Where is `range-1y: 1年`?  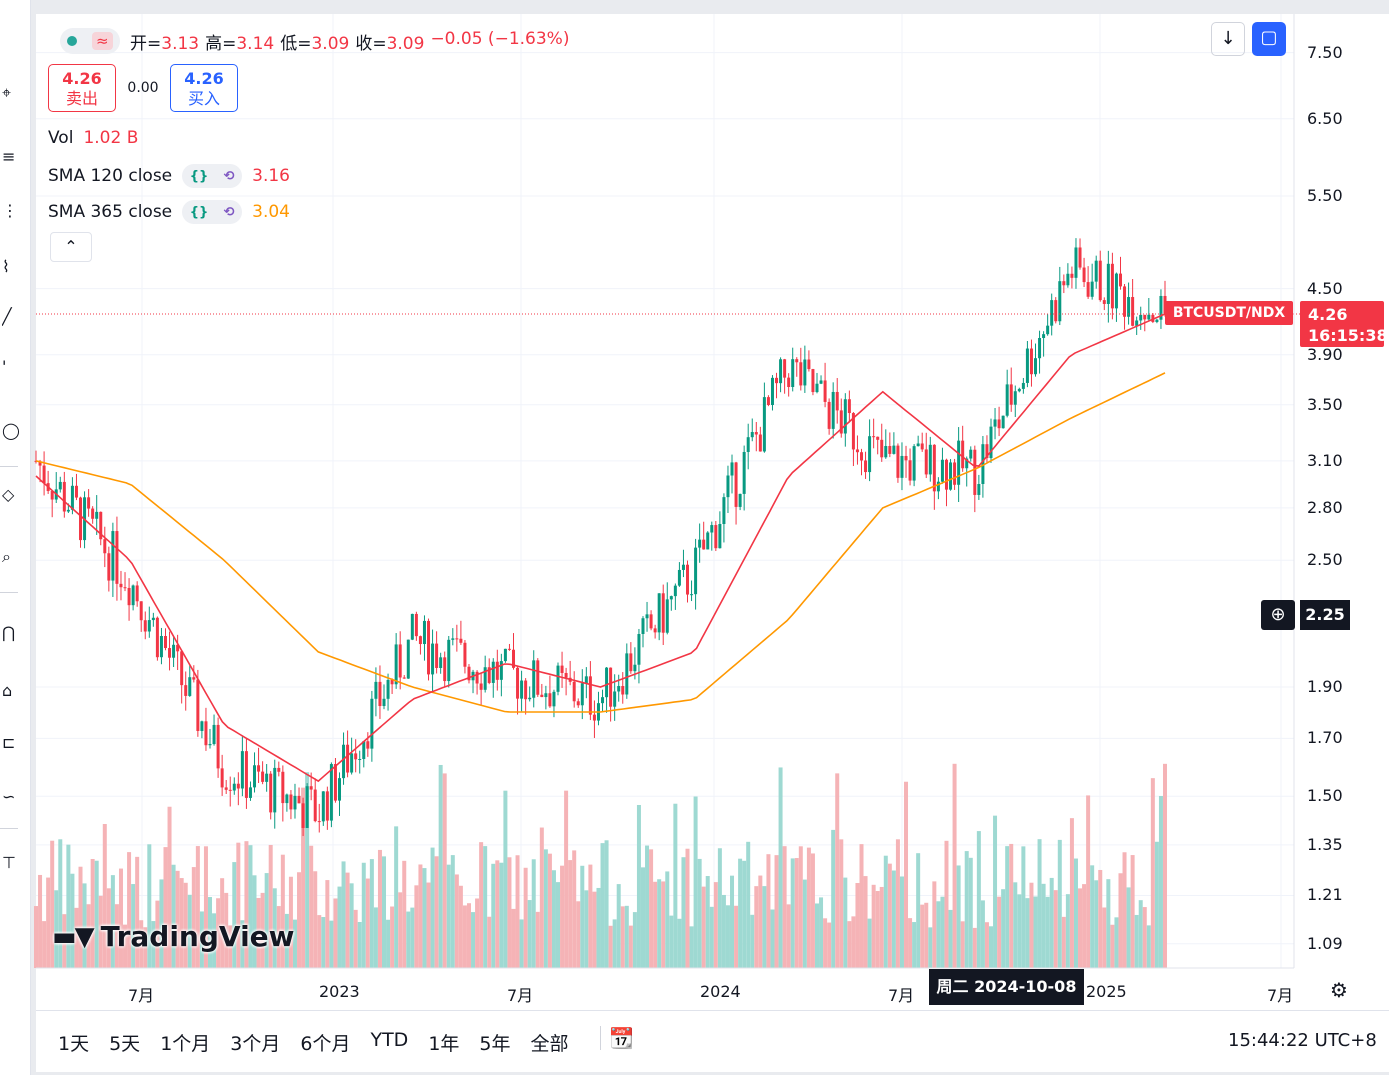
range-1y: 1年 is located at coordinates (444, 1044).